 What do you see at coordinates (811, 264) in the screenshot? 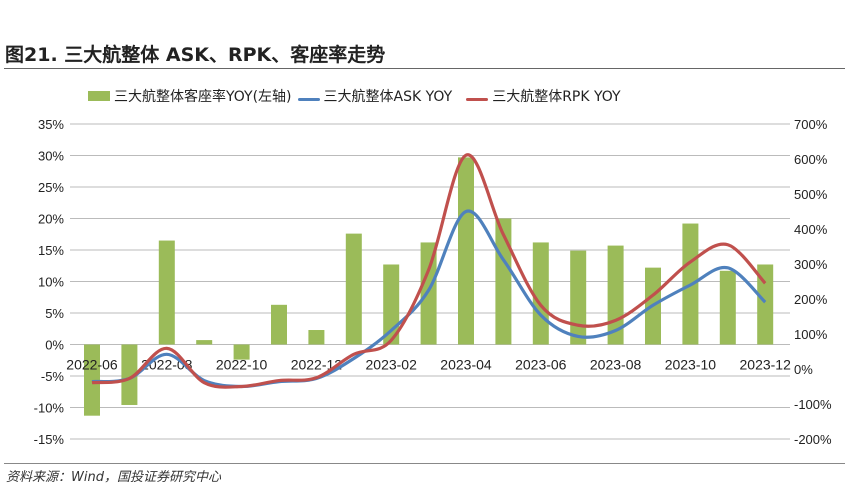
I see `right-tick-label: 300%` at bounding box center [811, 264].